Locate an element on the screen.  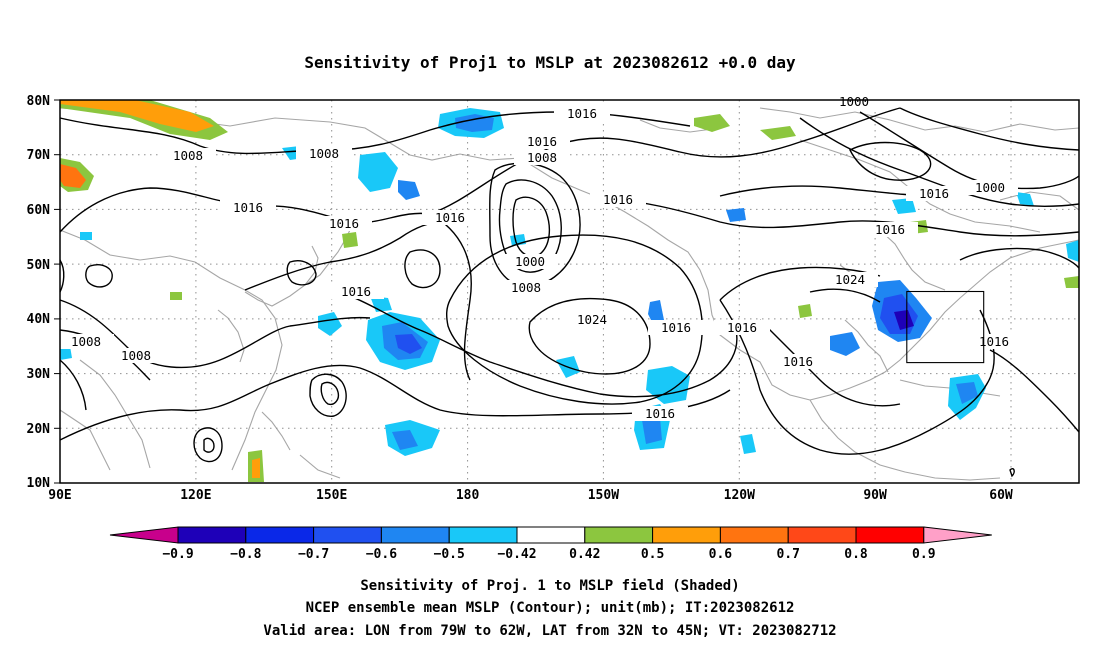
lat-tick-label: 10N is located at coordinates (39, 483).